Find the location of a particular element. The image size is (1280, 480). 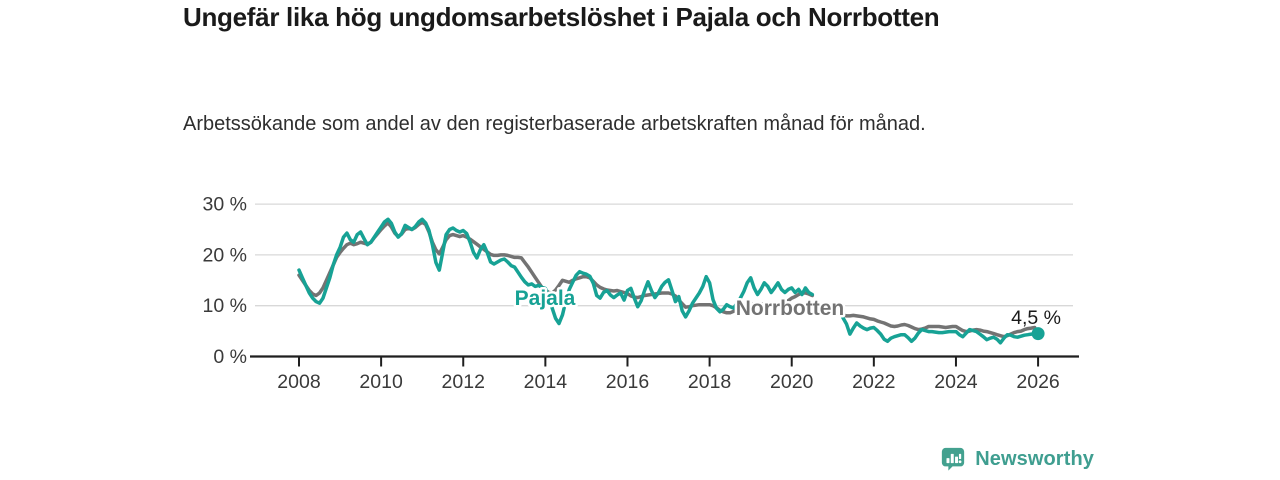

x-tick-label: 2016 is located at coordinates (627, 382).